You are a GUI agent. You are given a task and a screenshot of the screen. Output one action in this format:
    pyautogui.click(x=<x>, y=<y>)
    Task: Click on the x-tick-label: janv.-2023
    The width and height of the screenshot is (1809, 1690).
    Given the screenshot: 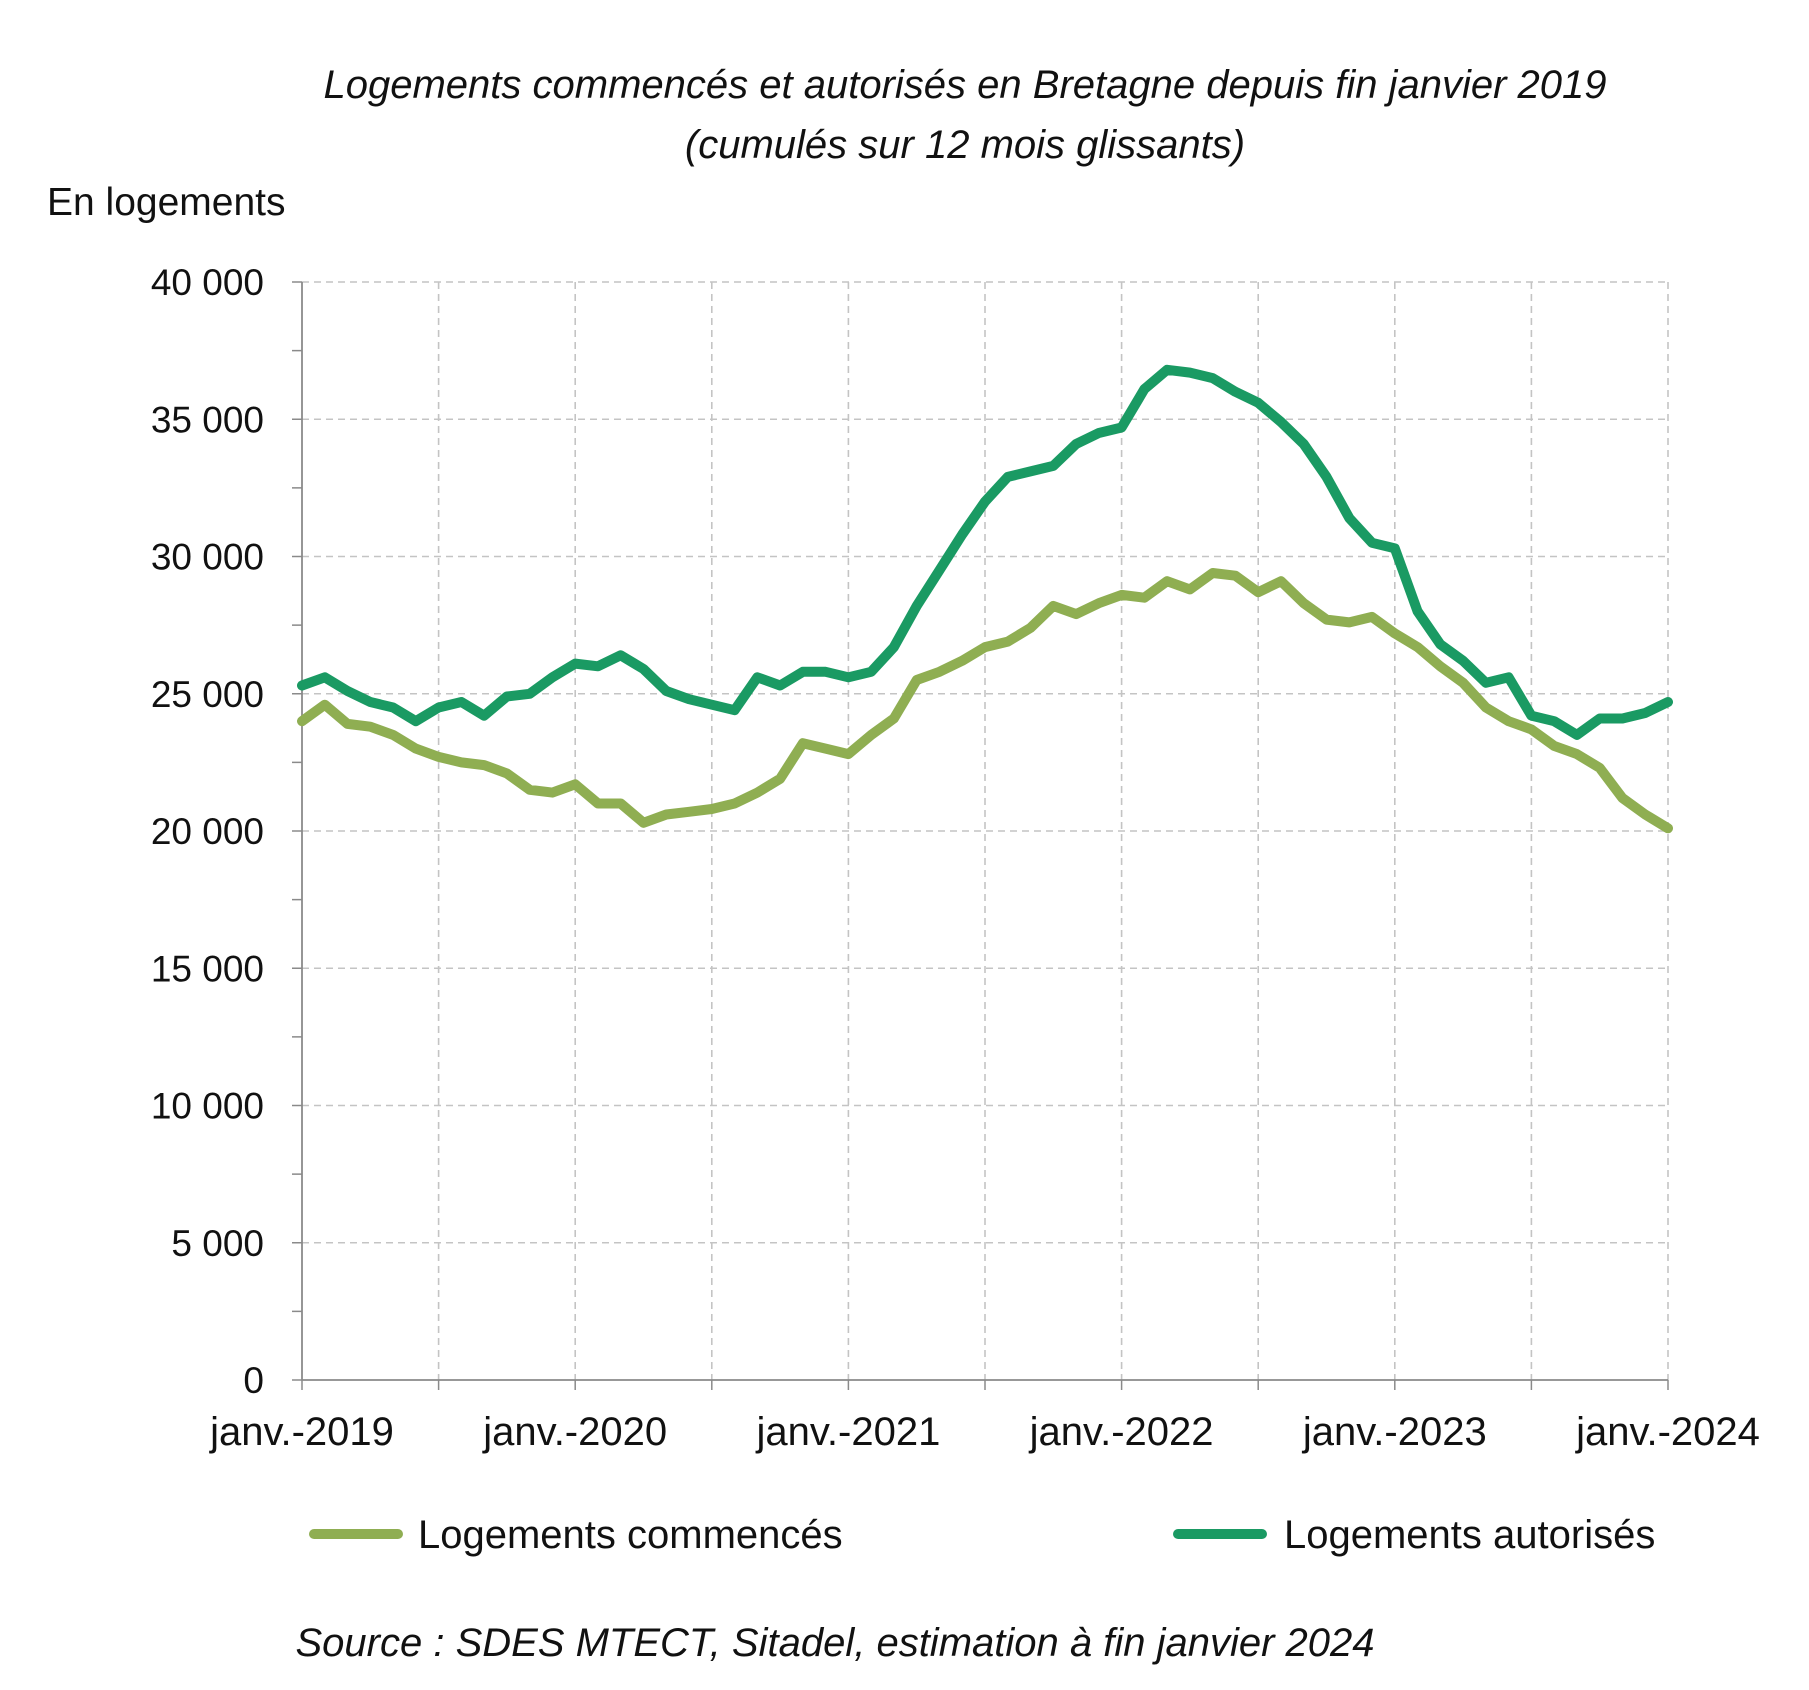 What is the action you would take?
    pyautogui.click(x=1394, y=1432)
    